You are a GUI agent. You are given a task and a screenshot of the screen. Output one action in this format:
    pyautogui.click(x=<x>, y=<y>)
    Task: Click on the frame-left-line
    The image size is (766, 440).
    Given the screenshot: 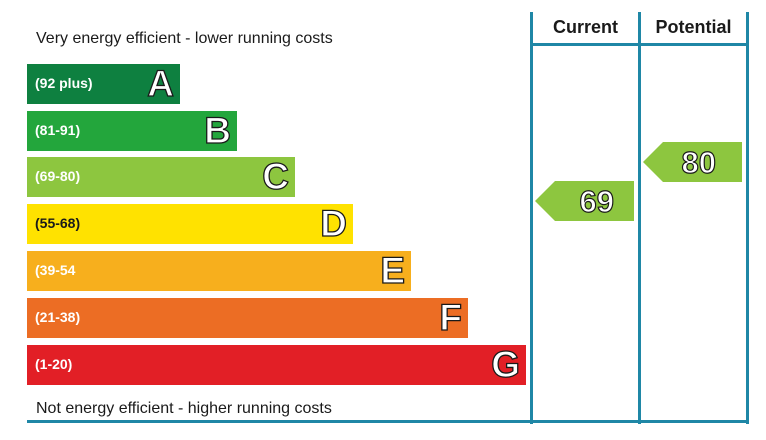 What is the action you would take?
    pyautogui.click(x=531, y=218)
    